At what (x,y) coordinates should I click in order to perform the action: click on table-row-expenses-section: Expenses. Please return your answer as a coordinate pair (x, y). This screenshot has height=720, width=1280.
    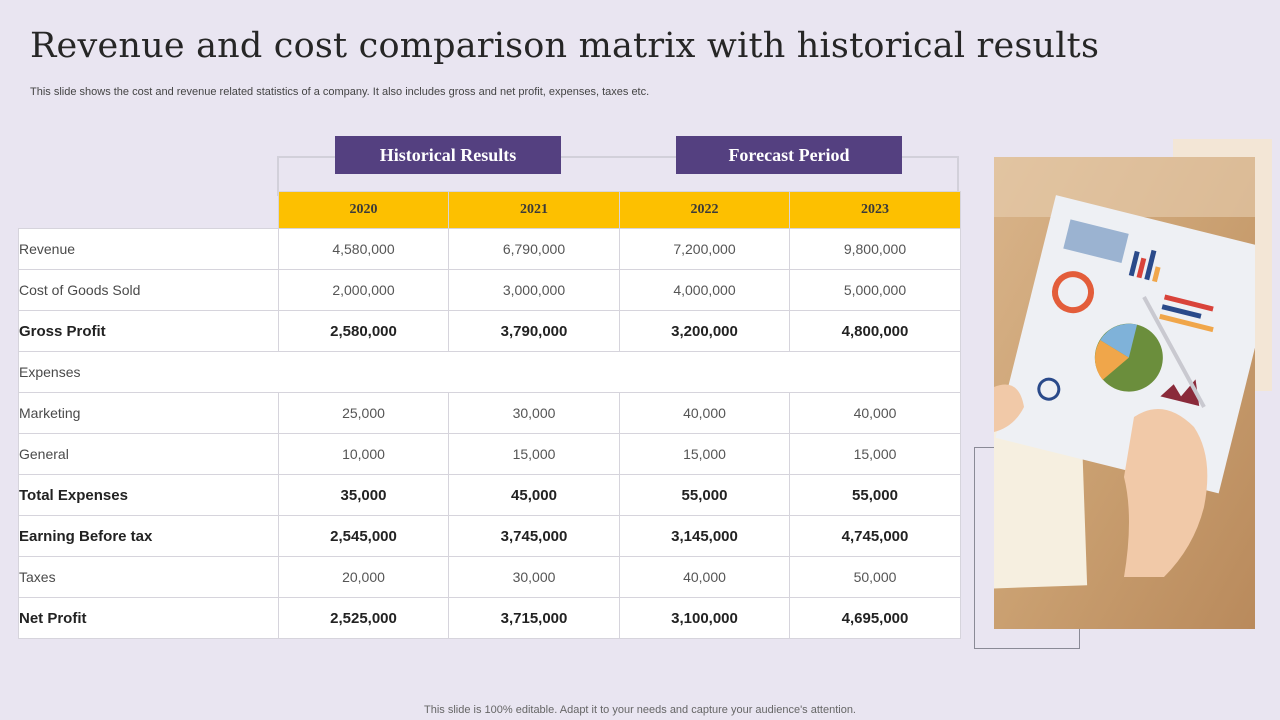
    Looking at the image, I should click on (489, 372).